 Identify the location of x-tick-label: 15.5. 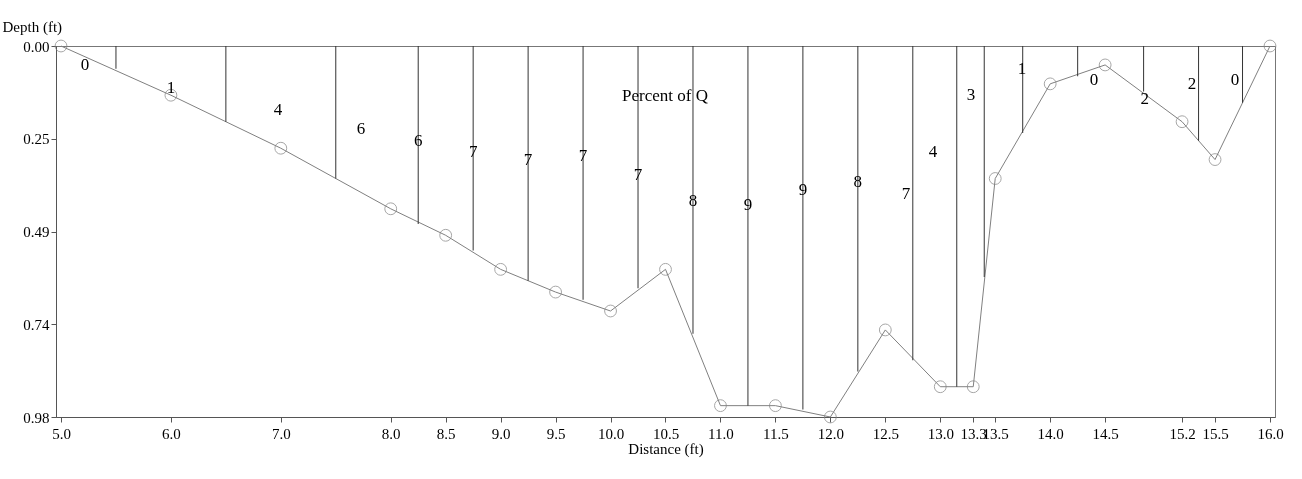
(1215, 433).